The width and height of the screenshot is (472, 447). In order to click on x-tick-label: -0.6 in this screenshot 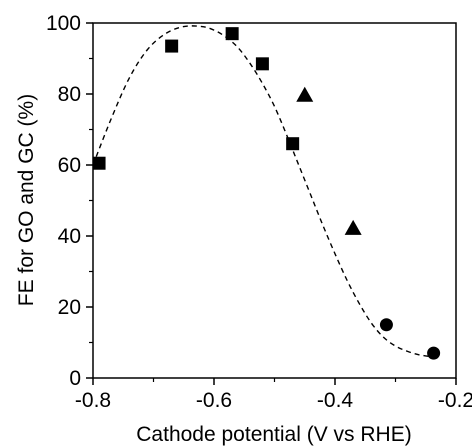, I will do `click(214, 400)`.